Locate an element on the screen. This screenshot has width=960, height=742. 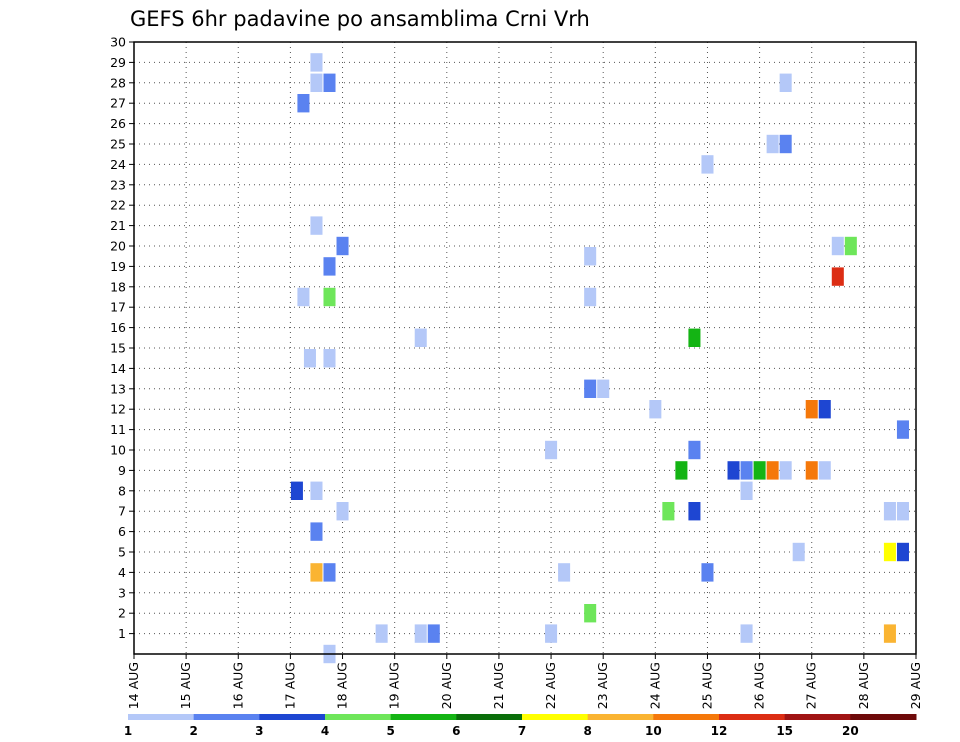
y-tick-label: 23 is located at coordinates (118, 184).